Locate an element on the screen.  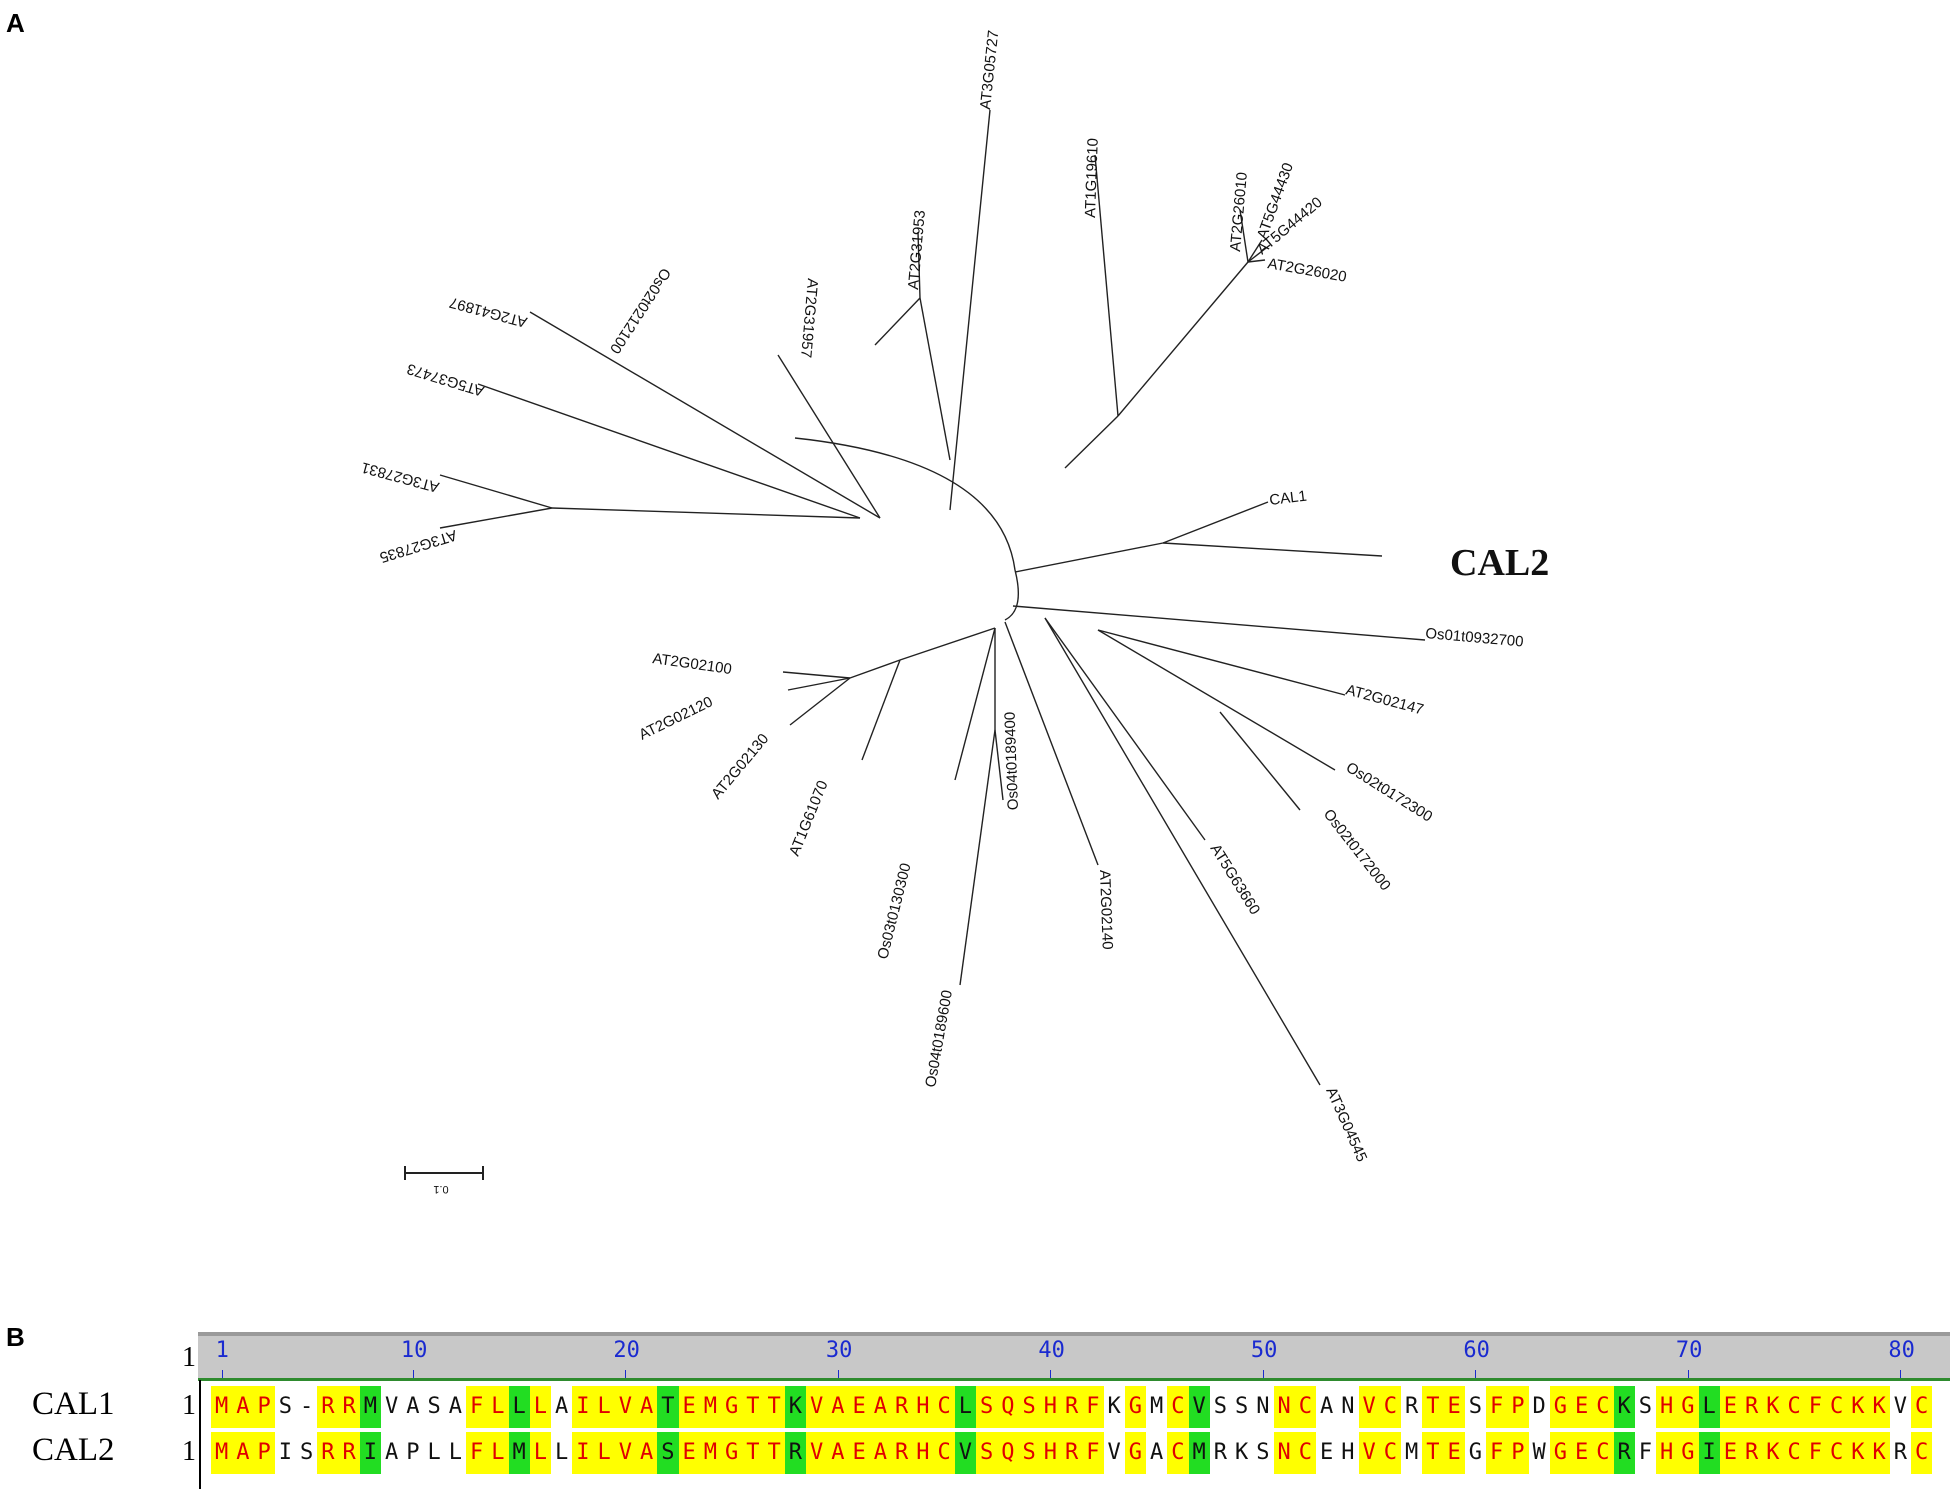
leaf-label-at2g02100: AT2G02100 is located at coordinates (691, 664).